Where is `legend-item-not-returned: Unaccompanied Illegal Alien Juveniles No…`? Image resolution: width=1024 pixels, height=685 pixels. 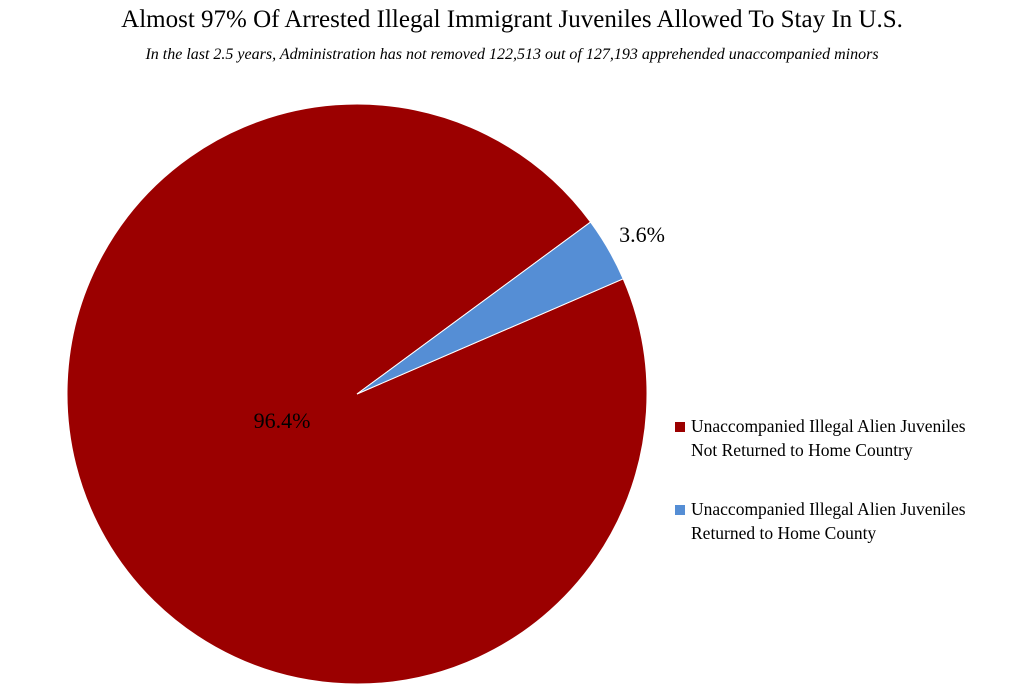
legend-item-not-returned: Unaccompanied Illegal Alien Juveniles No… is located at coordinates (849, 438).